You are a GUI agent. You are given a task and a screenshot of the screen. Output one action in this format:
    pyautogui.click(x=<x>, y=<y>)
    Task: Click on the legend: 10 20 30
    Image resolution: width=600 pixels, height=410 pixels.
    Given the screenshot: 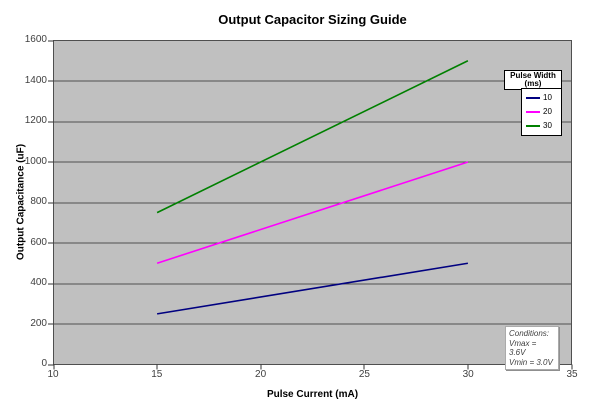 What is the action you would take?
    pyautogui.click(x=541, y=112)
    